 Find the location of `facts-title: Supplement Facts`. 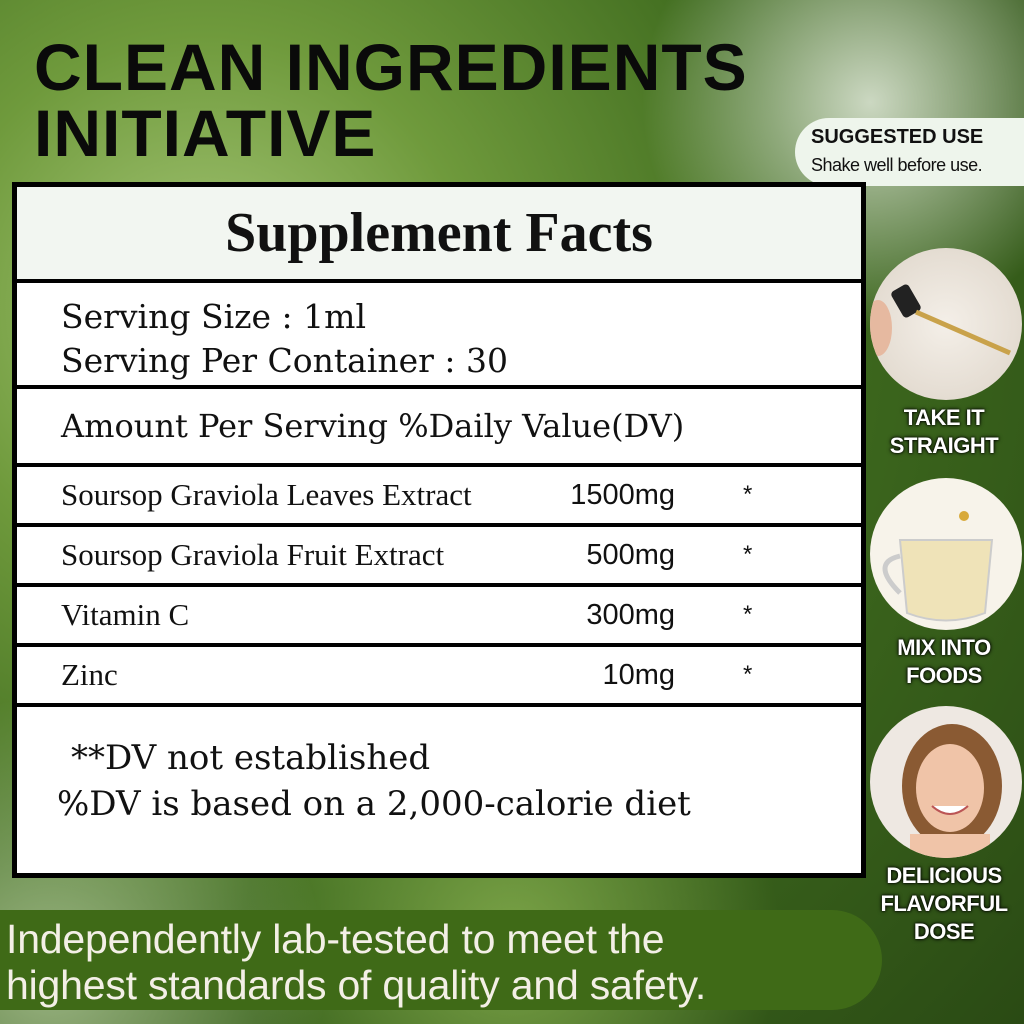

facts-title: Supplement Facts is located at coordinates (439, 233).